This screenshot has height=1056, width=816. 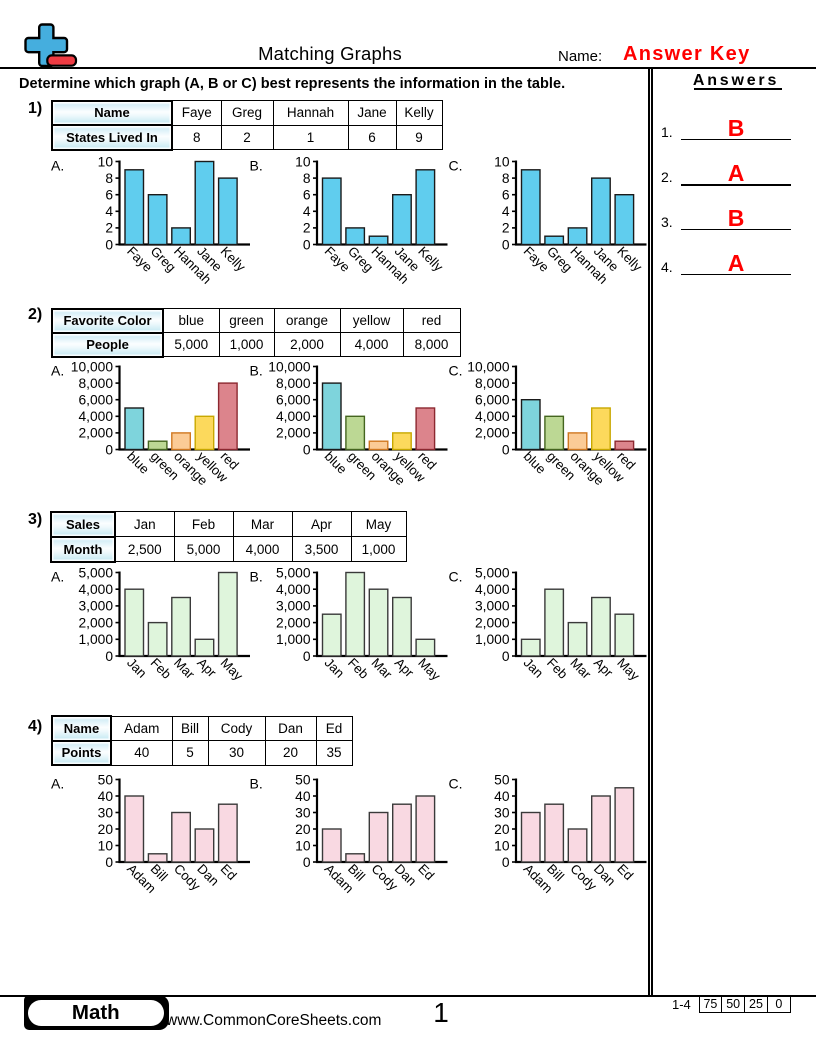 I want to click on svg-text: Cody, so click(x=583, y=877).